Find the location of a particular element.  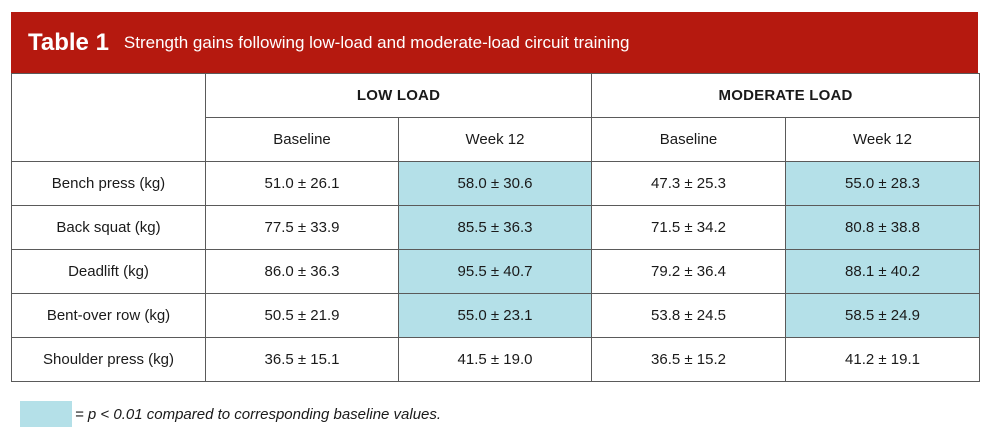

value-cell: 55.0 ± 23.1 is located at coordinates (495, 315).